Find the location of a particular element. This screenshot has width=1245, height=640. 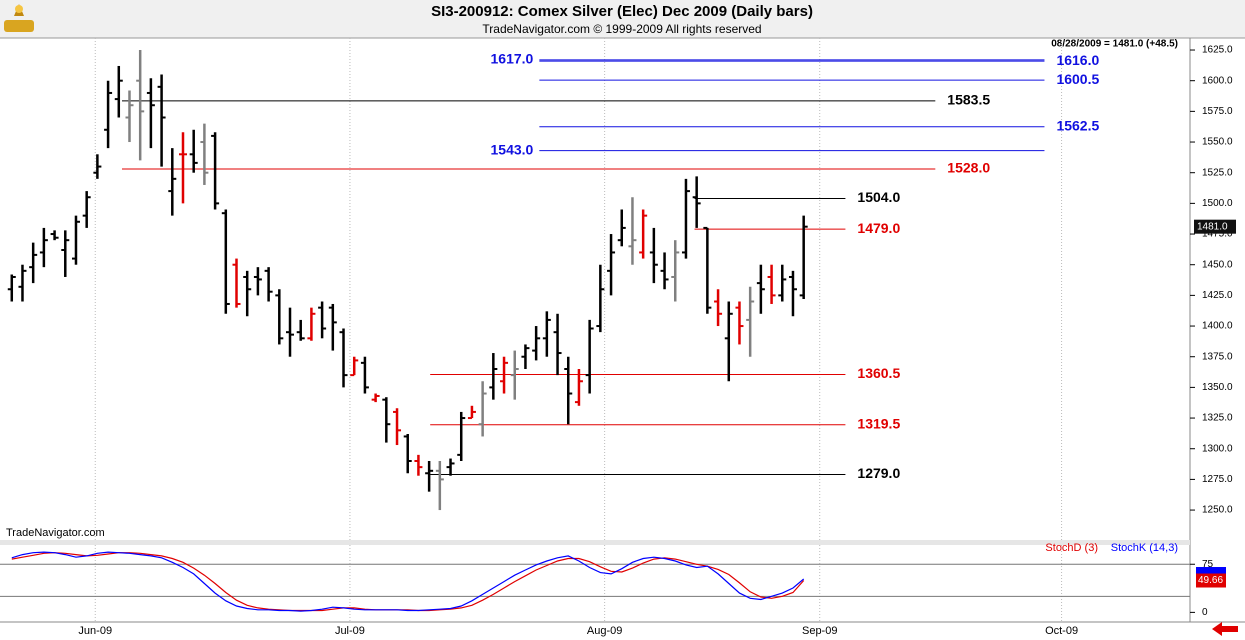

level-label: 1360.5 is located at coordinates (878, 373).